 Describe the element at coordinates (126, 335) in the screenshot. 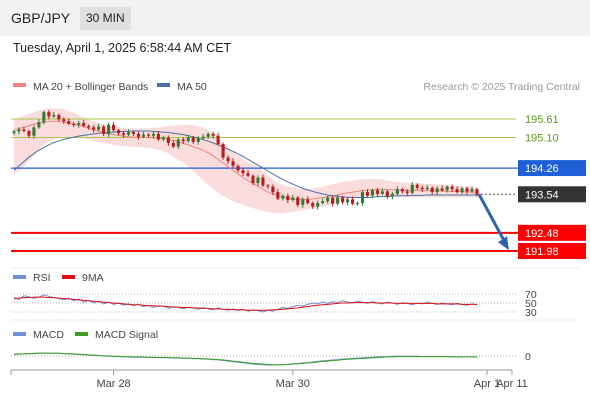

I see `macd-legend-label-1: MACD Signal` at that location.